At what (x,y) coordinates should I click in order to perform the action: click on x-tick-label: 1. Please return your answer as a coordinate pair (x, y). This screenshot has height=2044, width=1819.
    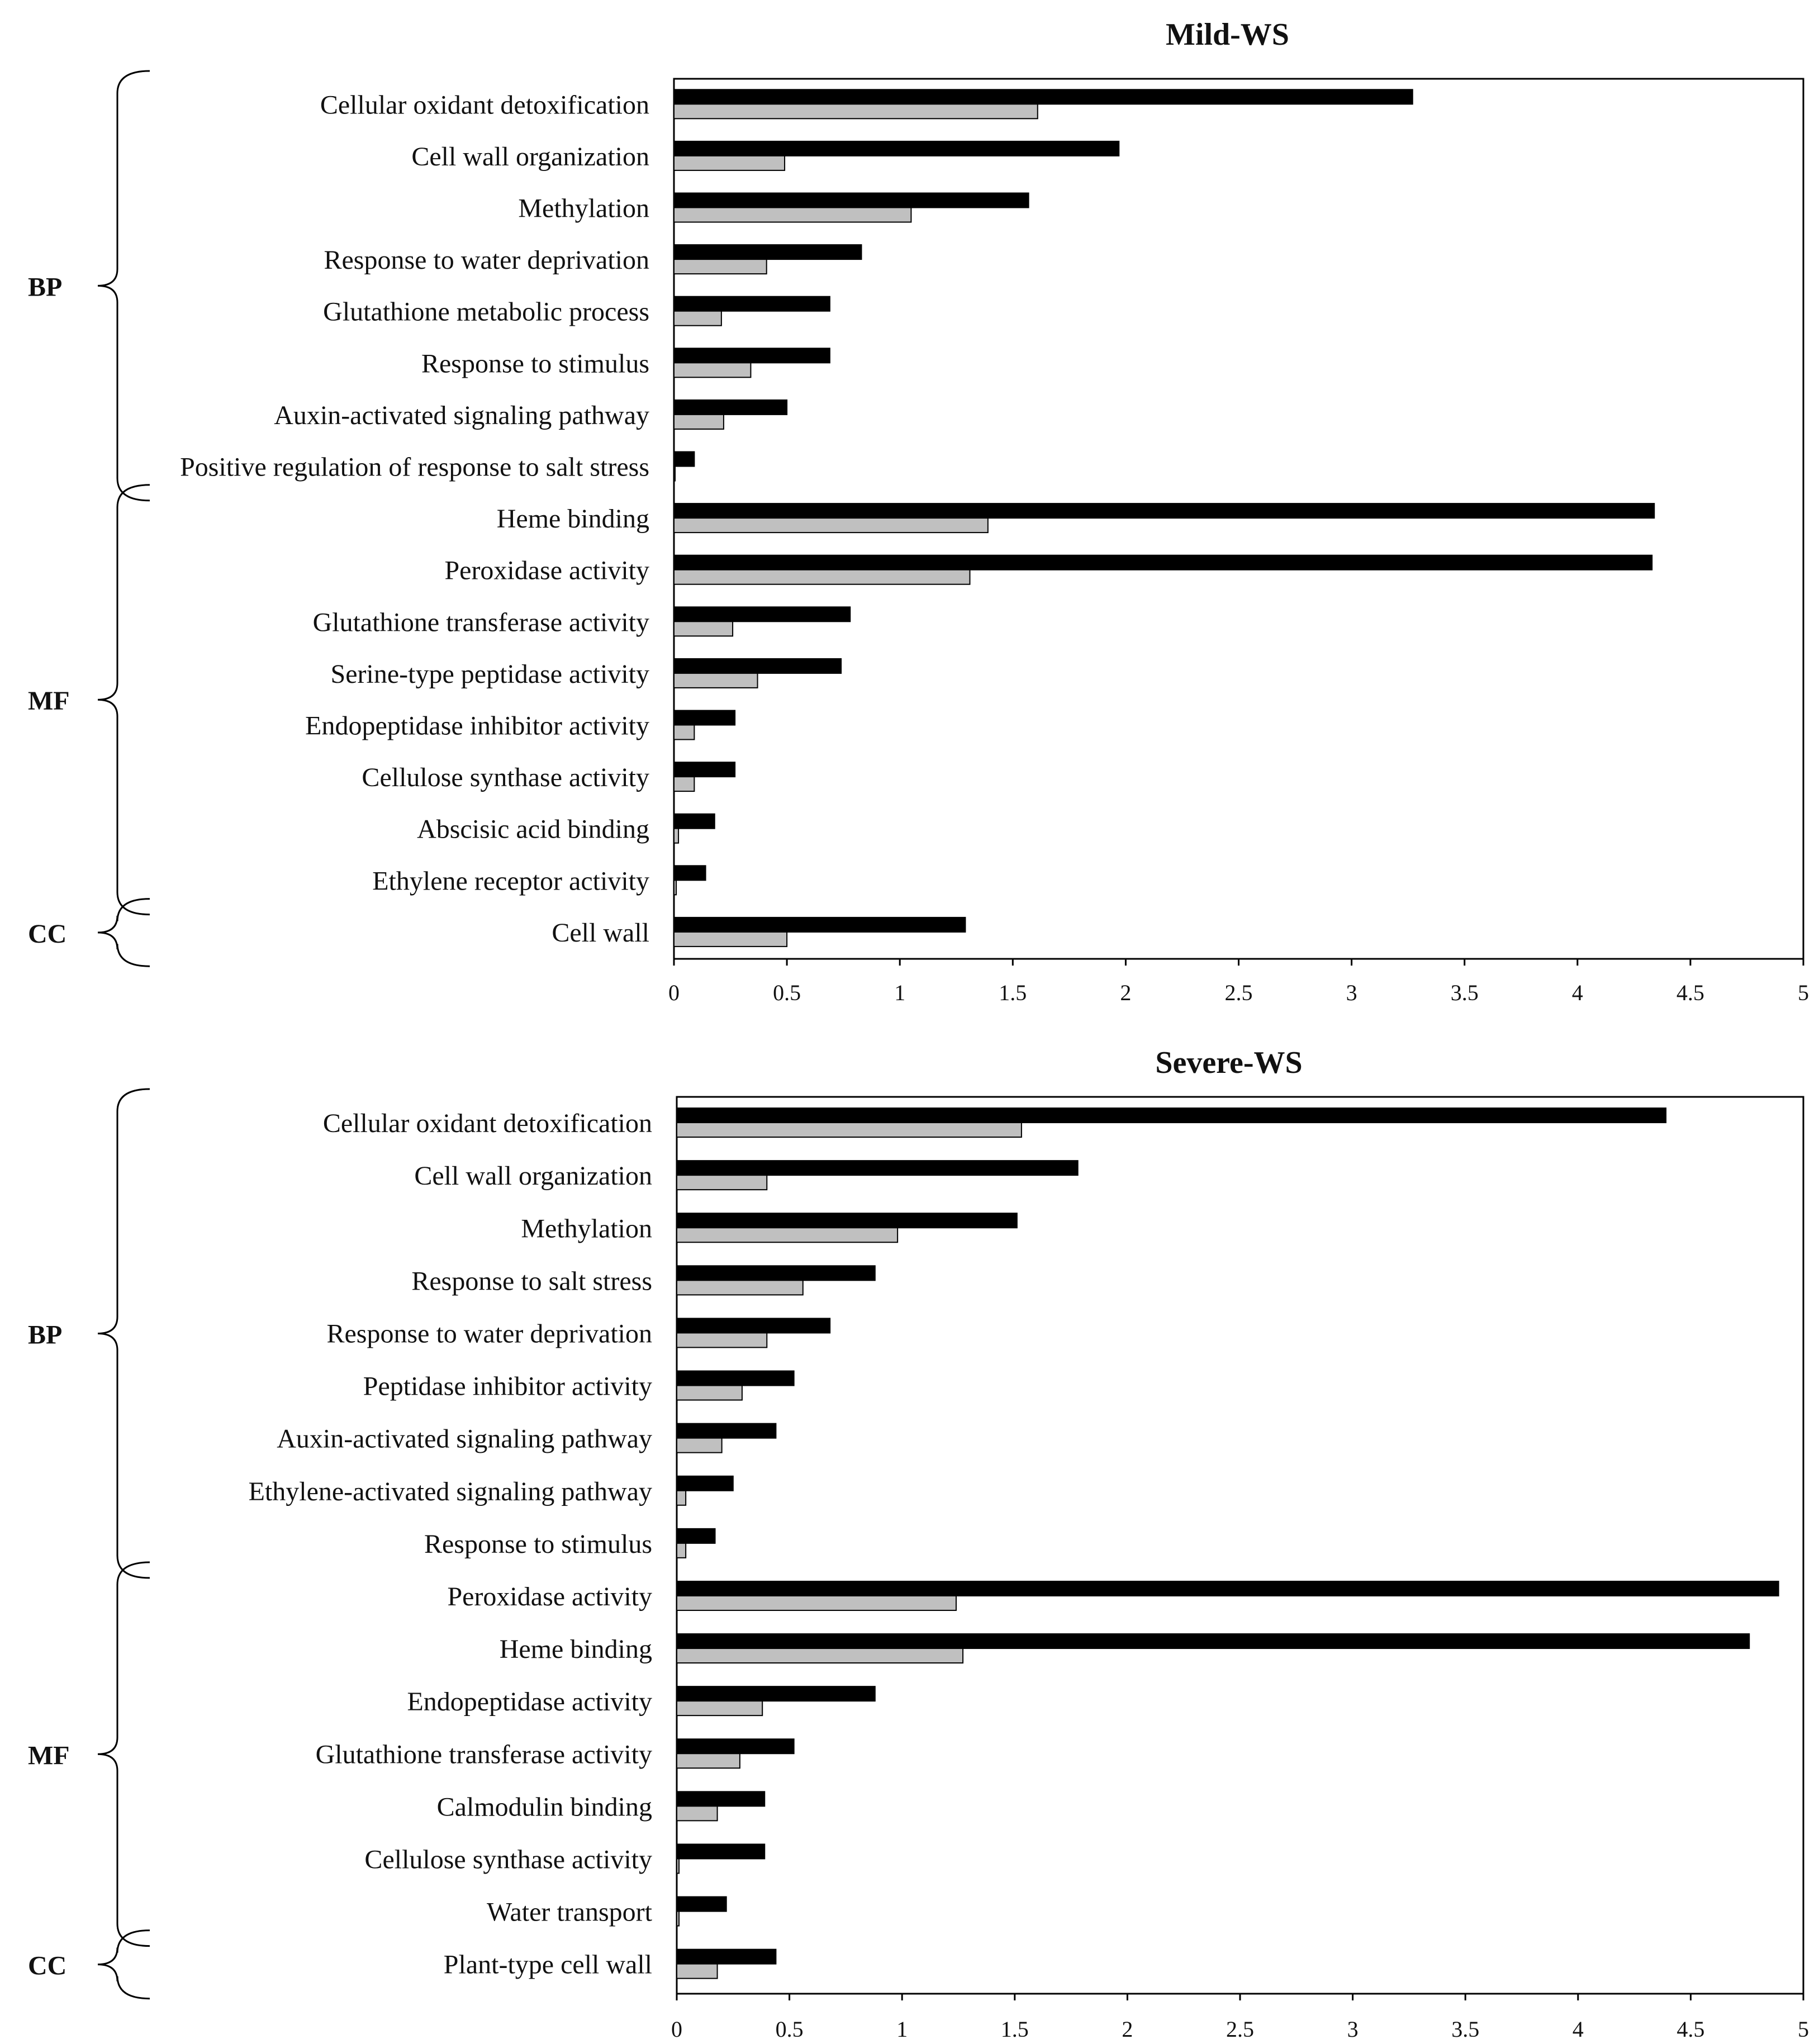
    Looking at the image, I should click on (900, 993).